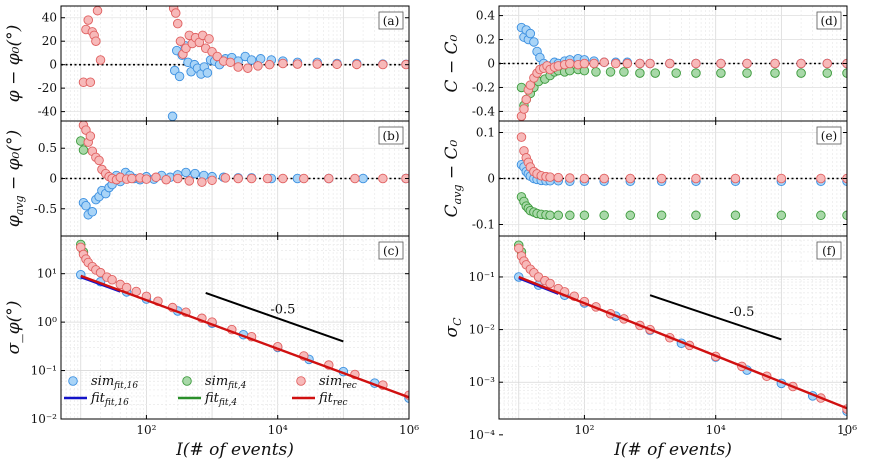 The width and height of the screenshot is (872, 464). Describe the element at coordinates (333, 399) in the screenshot. I see `legend-label: fitrec` at that location.